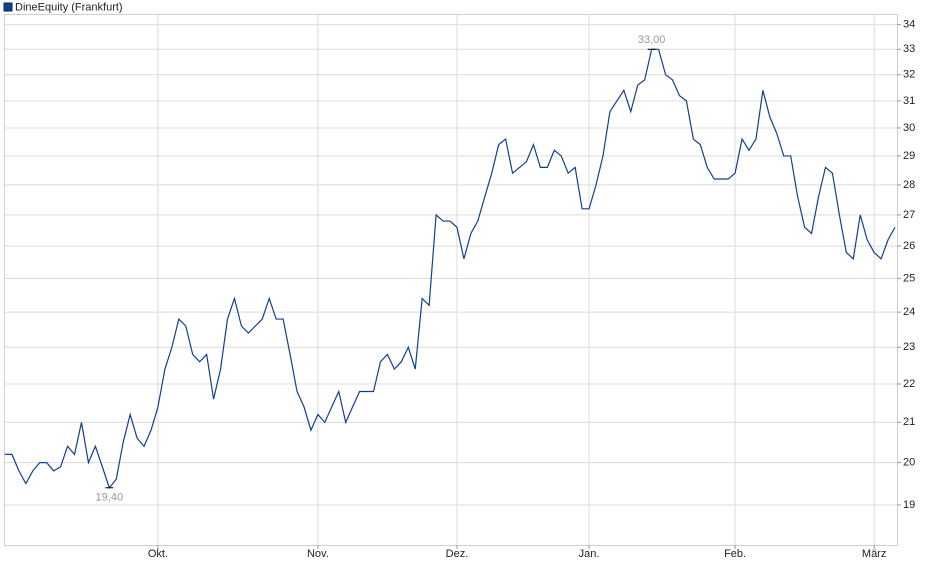 The height and width of the screenshot is (579, 940). What do you see at coordinates (69, 7) in the screenshot?
I see `legend-label: DineEquity (Frankfurt)` at bounding box center [69, 7].